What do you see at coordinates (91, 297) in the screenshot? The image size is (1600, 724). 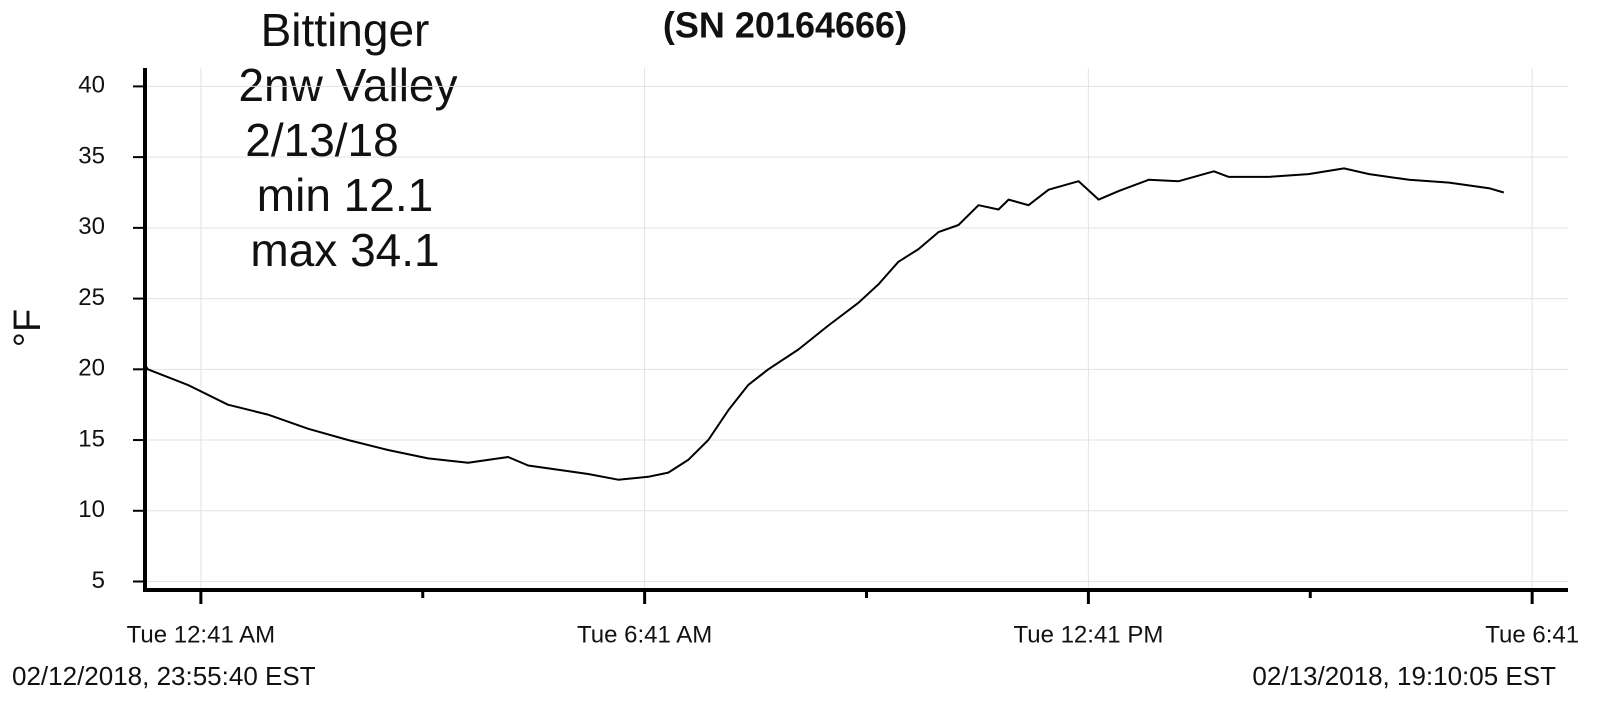 I see `y-tick-label: 25` at bounding box center [91, 297].